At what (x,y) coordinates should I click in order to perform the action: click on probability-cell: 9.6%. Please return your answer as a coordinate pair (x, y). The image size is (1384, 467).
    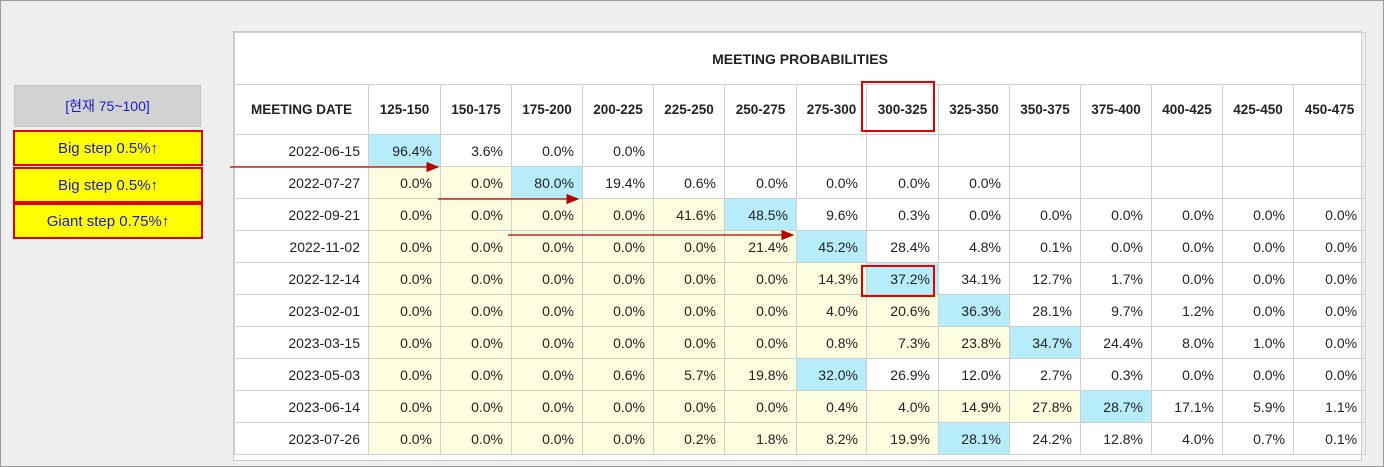
    Looking at the image, I should click on (831, 214).